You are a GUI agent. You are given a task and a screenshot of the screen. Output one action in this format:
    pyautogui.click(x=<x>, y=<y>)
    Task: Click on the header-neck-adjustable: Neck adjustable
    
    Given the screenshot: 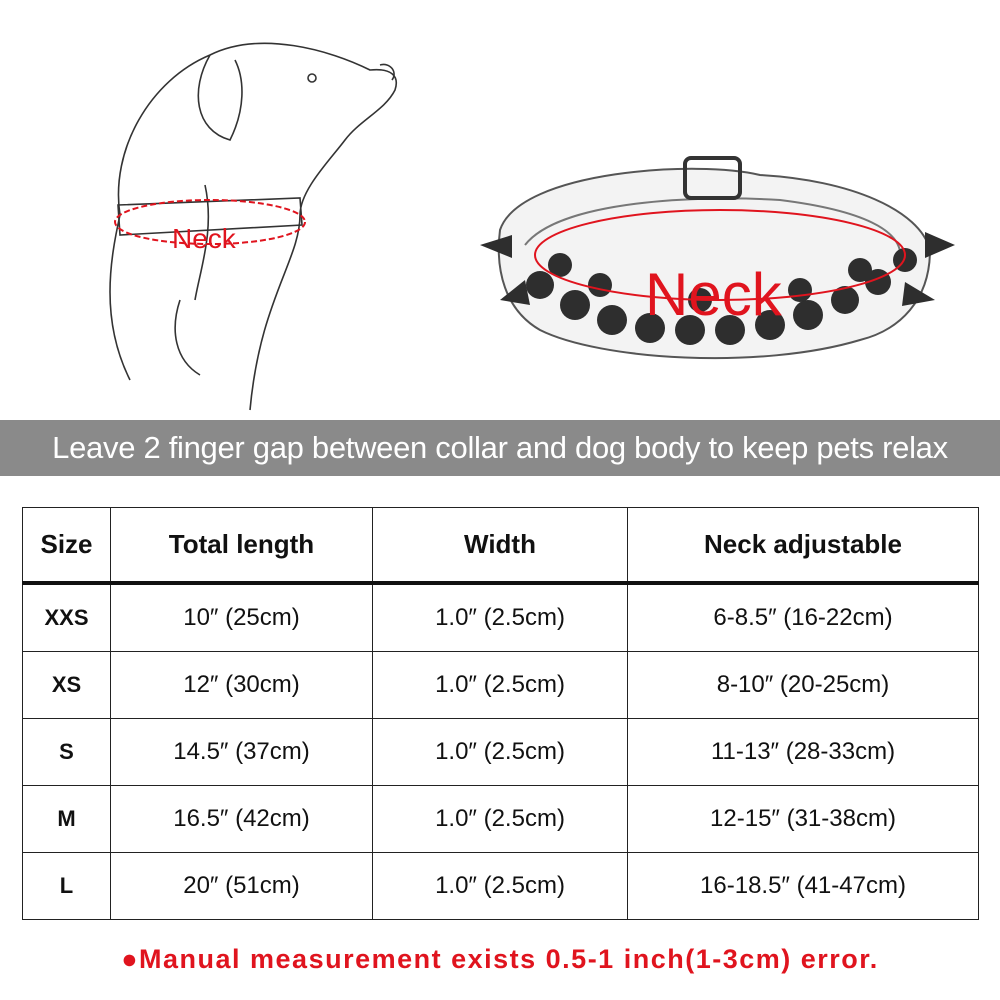 What is the action you would take?
    pyautogui.click(x=803, y=546)
    